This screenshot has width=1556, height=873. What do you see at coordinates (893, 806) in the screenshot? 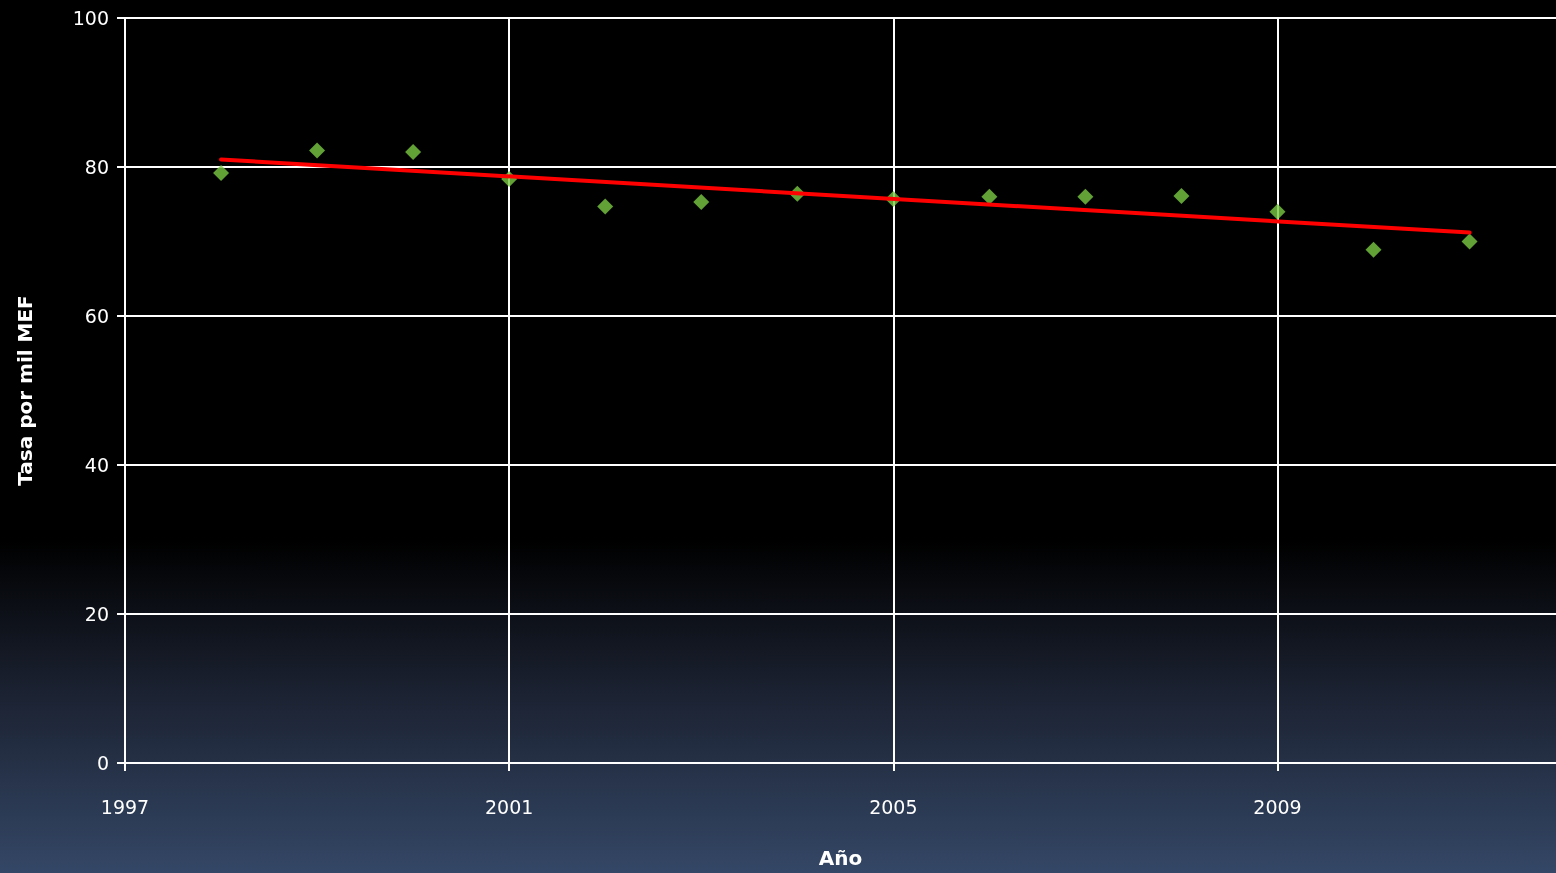
I see `x-tick-label: 2005` at bounding box center [893, 806].